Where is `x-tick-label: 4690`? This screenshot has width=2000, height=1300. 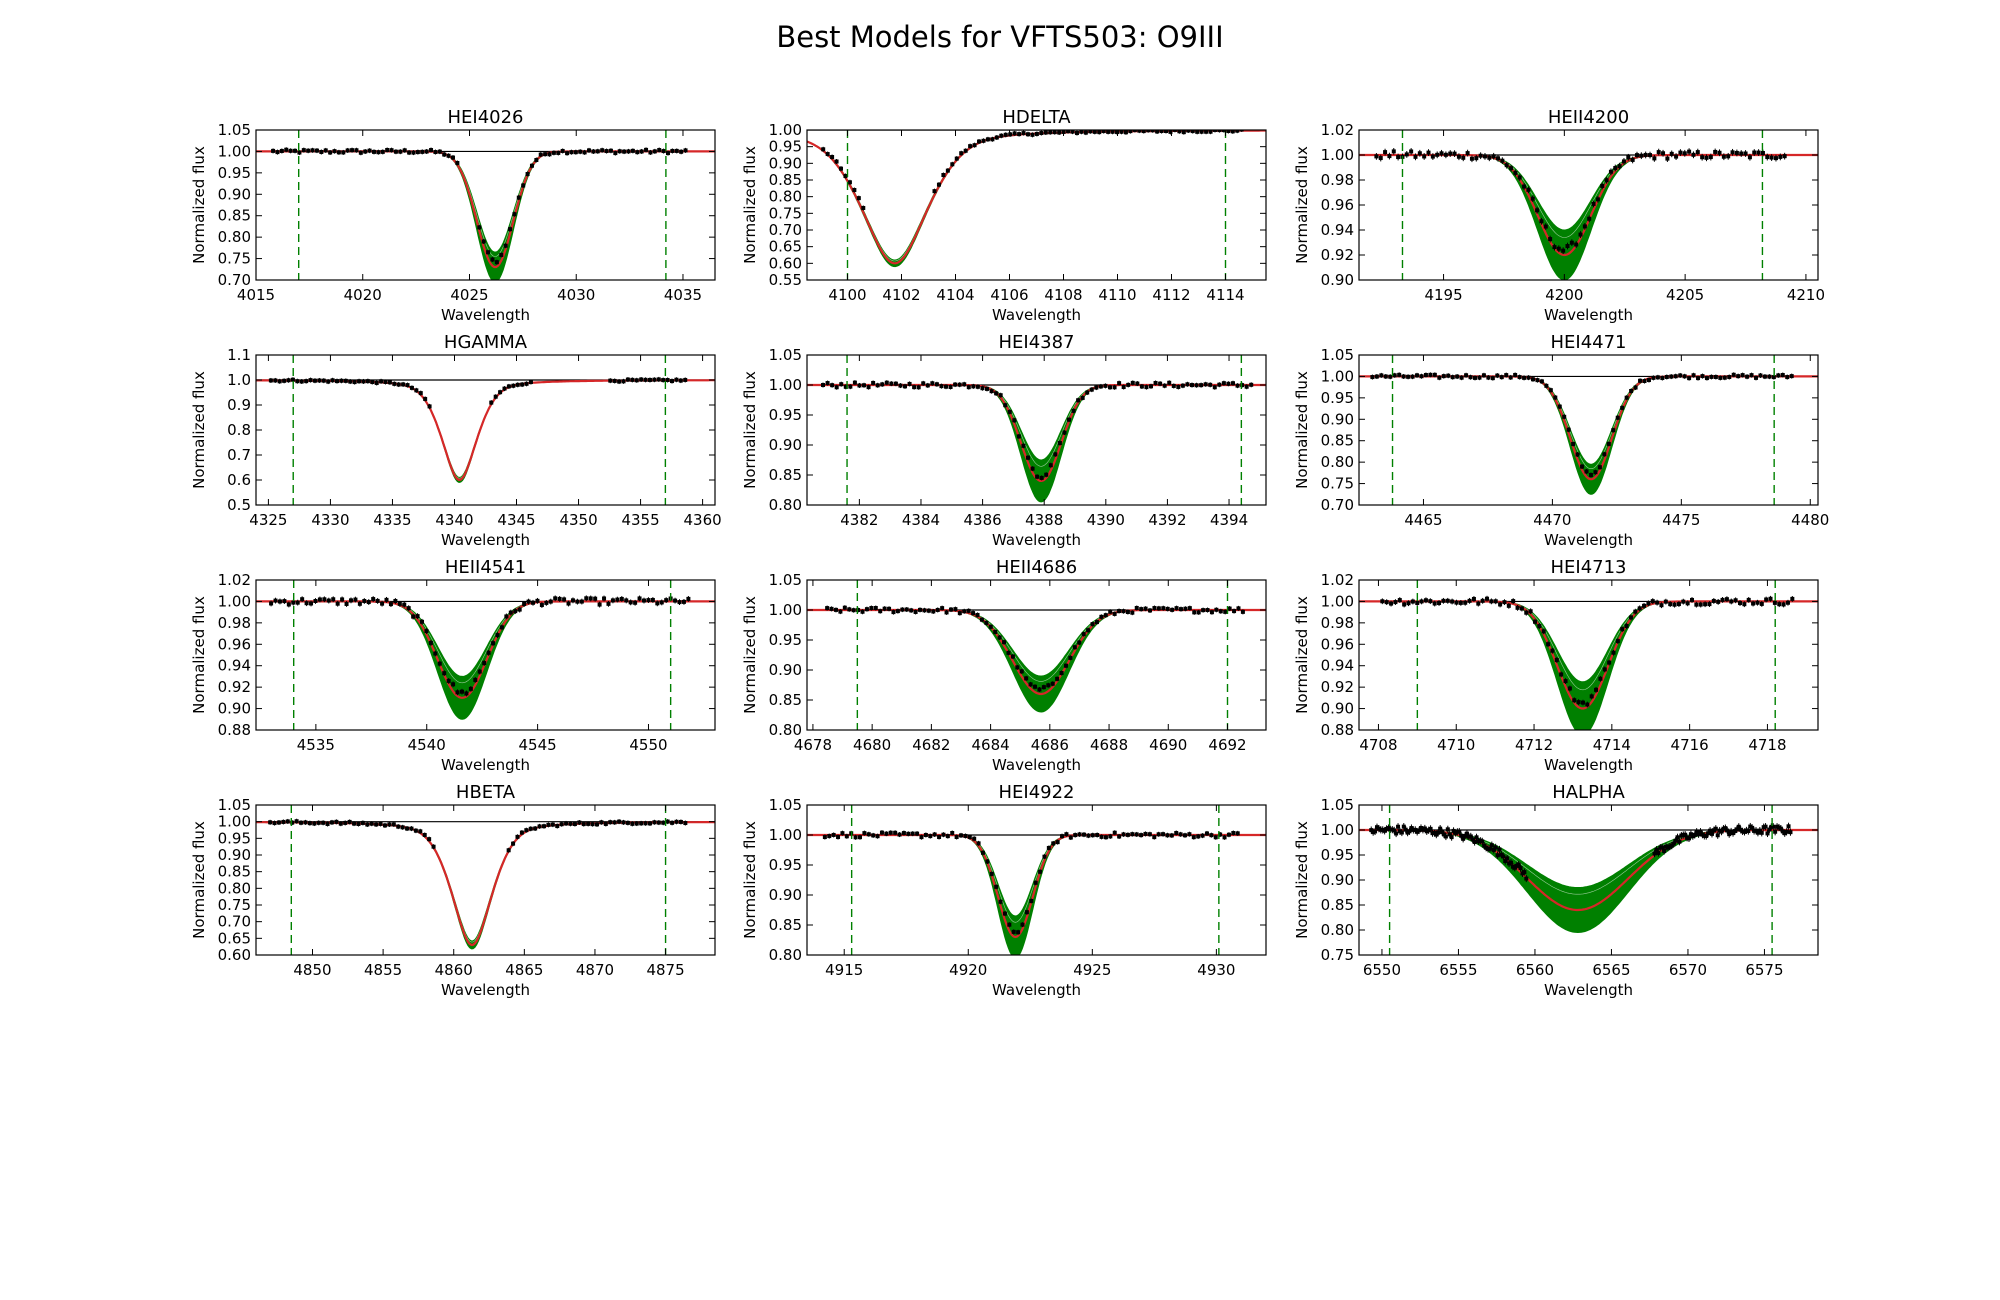
x-tick-label: 4690 is located at coordinates (1168, 745).